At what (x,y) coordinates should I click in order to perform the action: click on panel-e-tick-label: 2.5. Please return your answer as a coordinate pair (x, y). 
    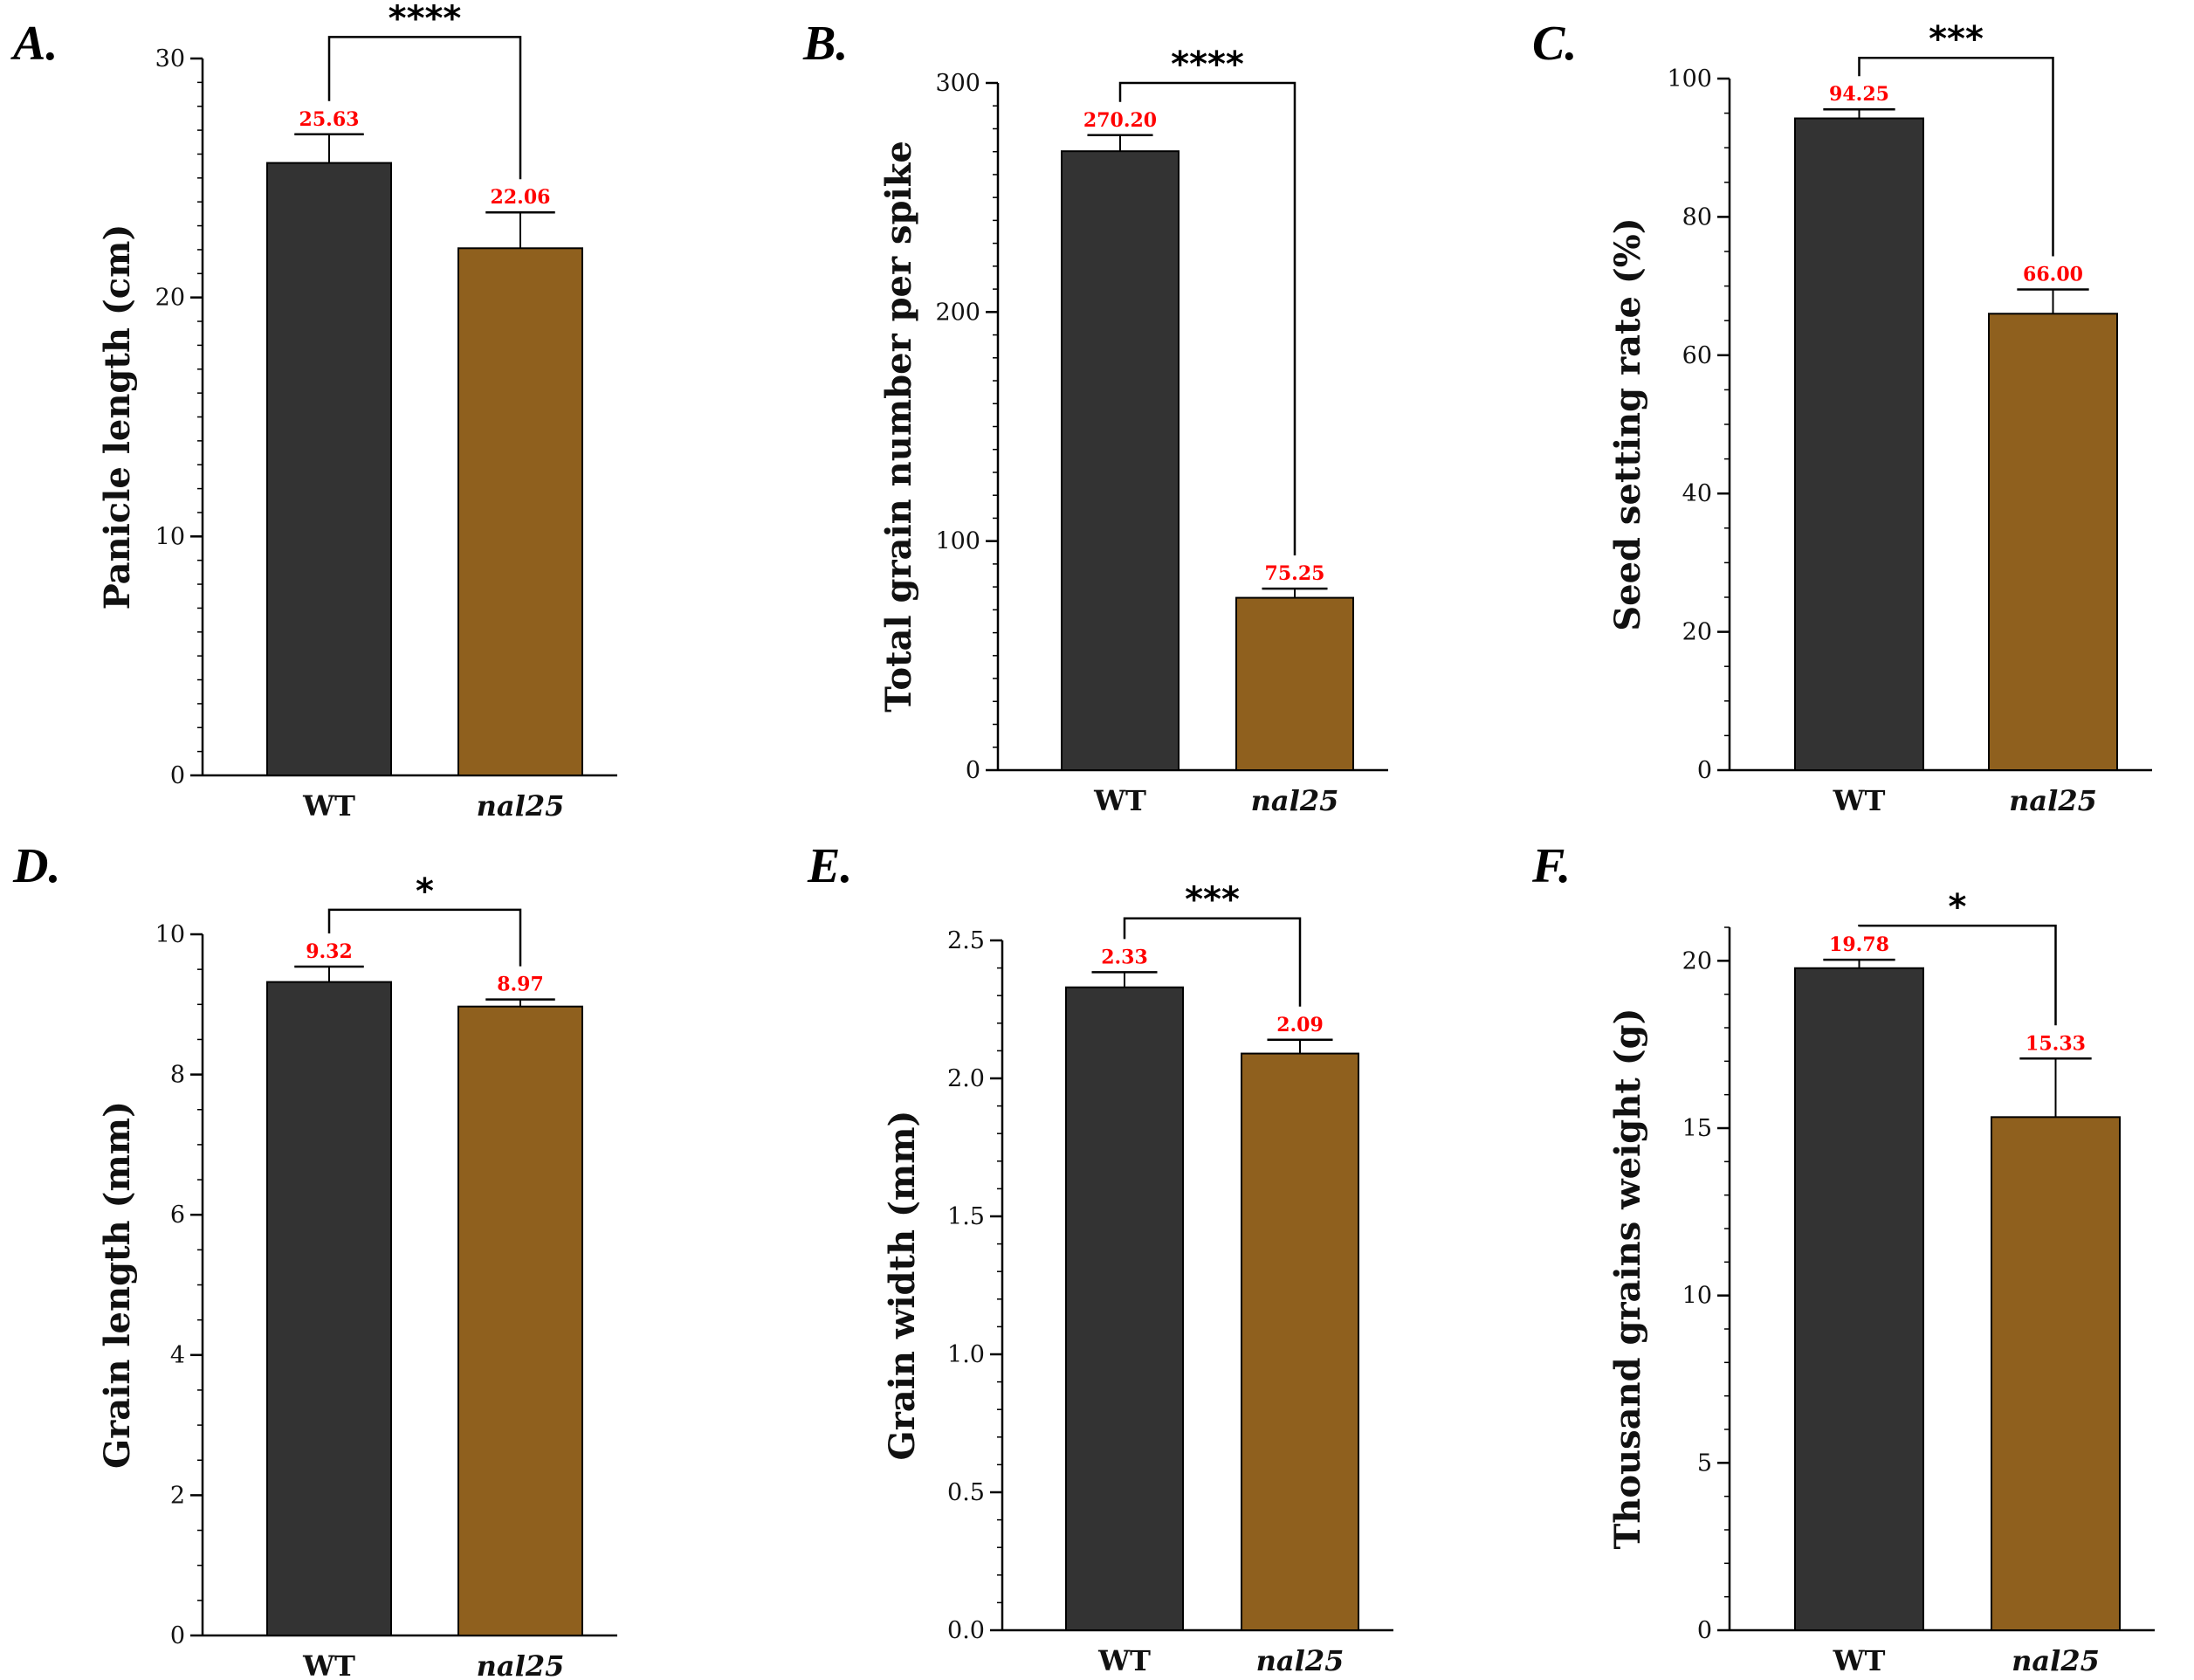
    Looking at the image, I should click on (966, 940).